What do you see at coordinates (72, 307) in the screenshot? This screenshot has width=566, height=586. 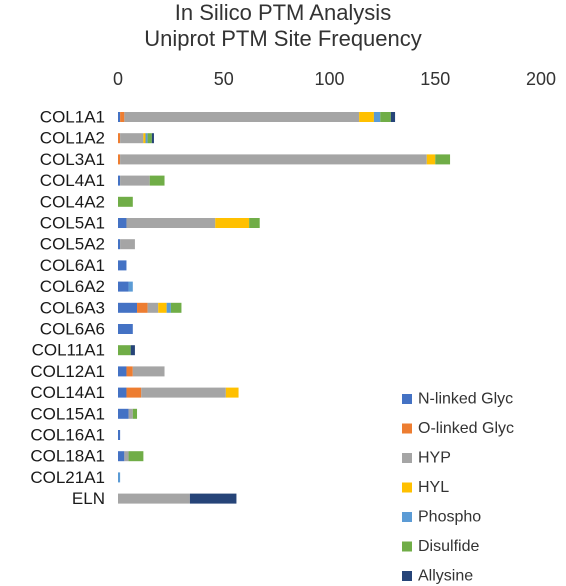 I see `category-label: COL6A3` at bounding box center [72, 307].